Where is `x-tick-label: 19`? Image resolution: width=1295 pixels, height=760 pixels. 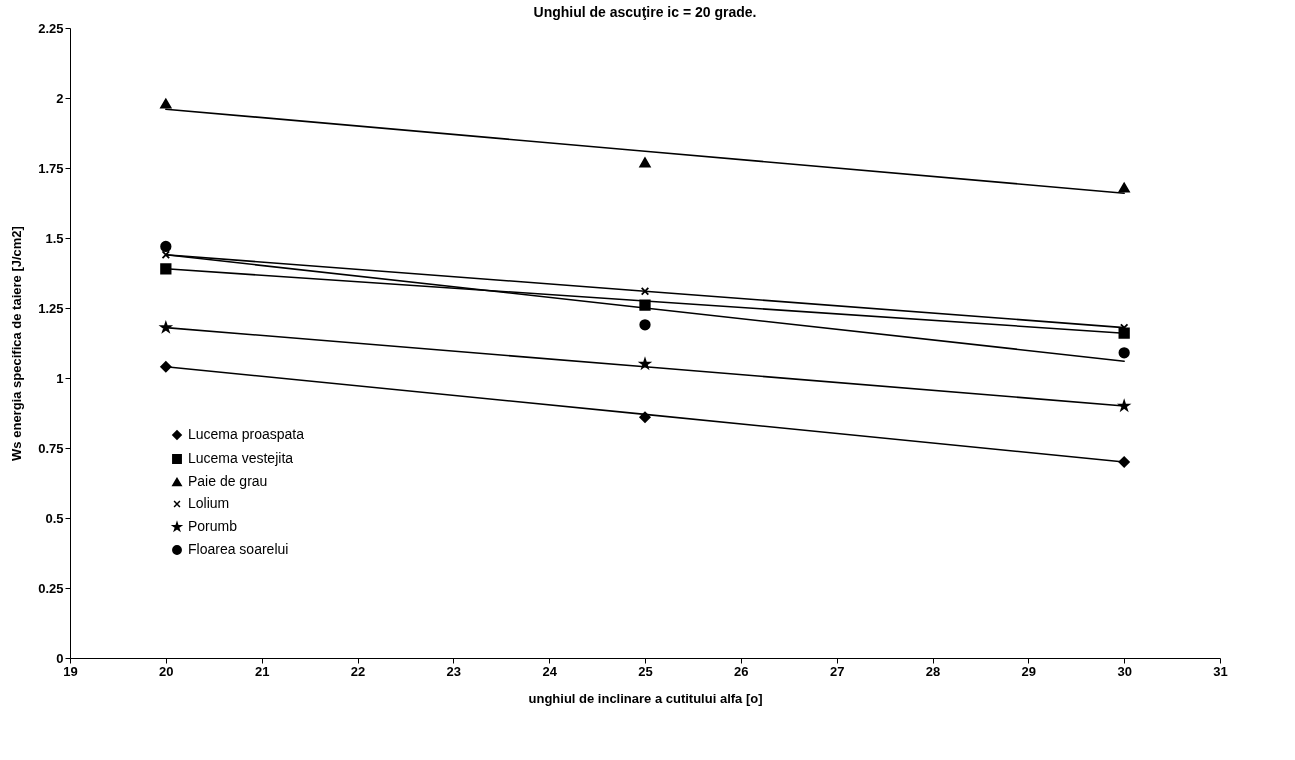
x-tick-label: 19 is located at coordinates (70, 671).